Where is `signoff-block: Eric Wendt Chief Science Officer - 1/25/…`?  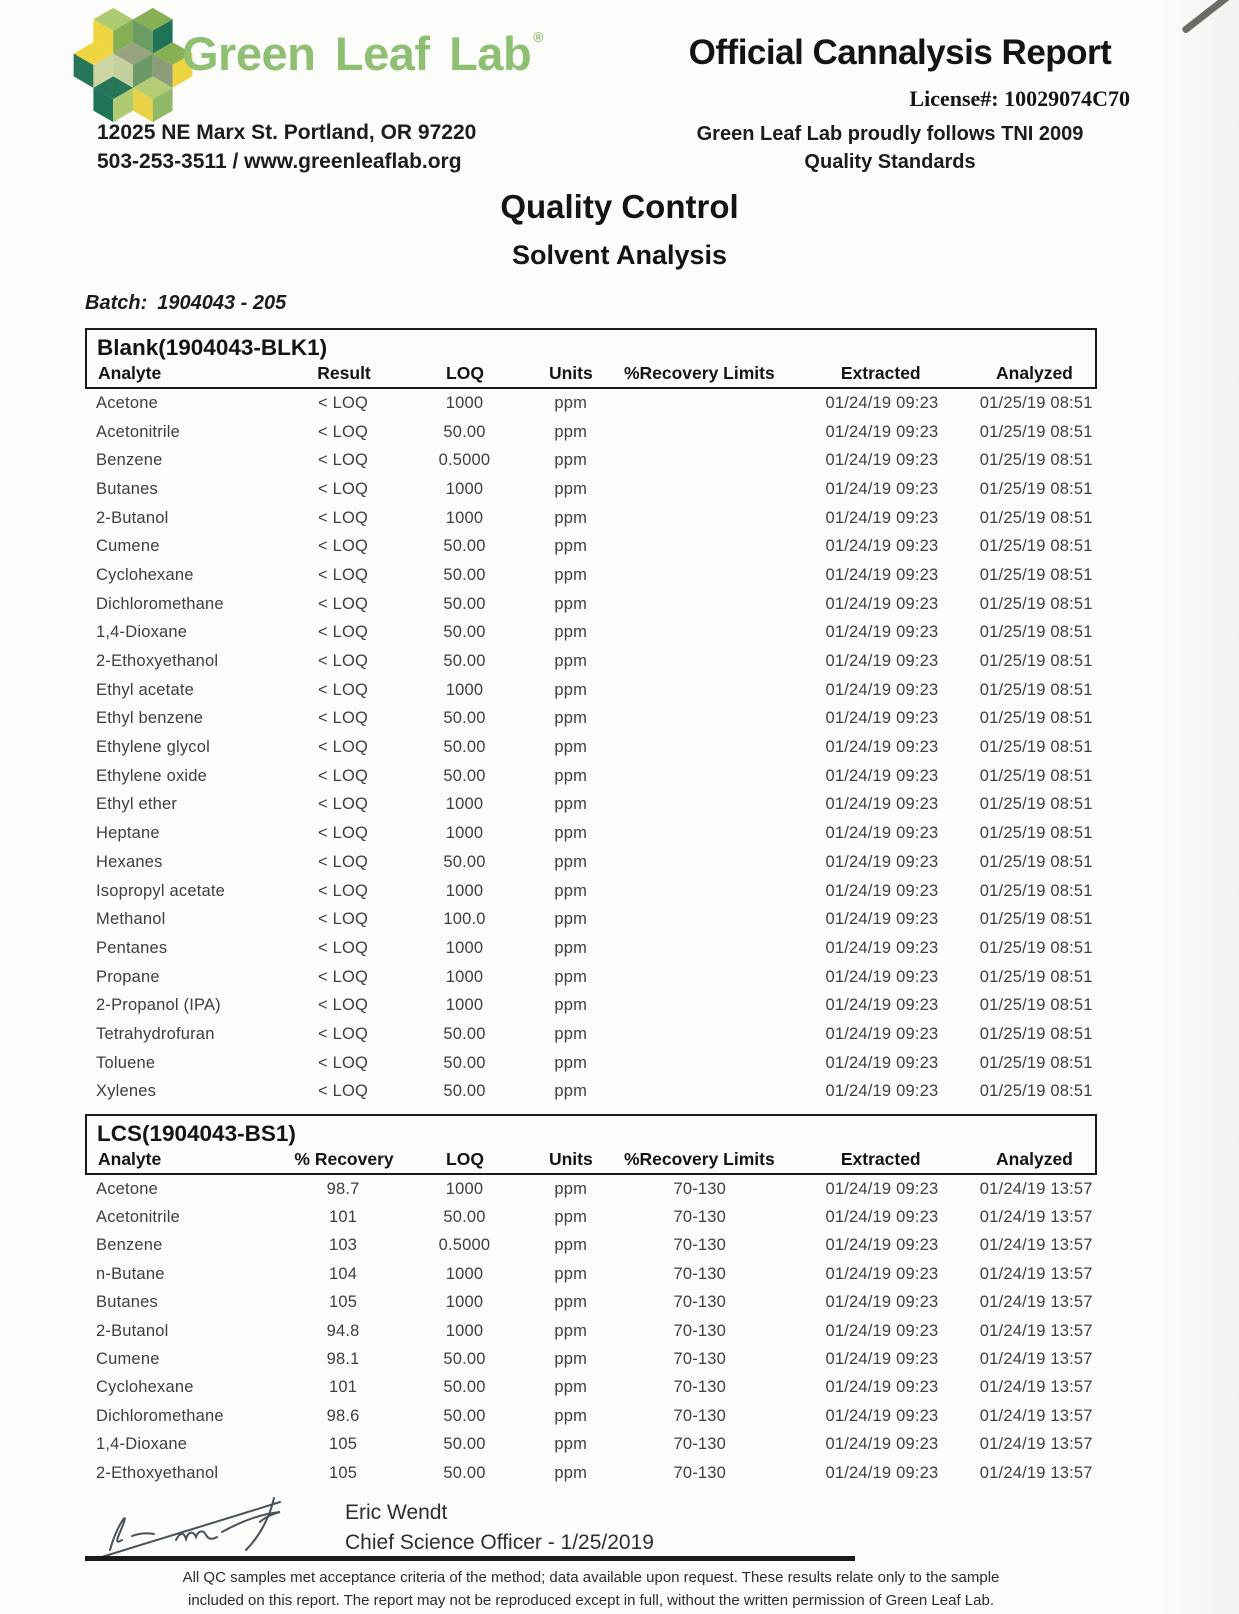
signoff-block: Eric Wendt Chief Science Officer - 1/25/… is located at coordinates (499, 1528).